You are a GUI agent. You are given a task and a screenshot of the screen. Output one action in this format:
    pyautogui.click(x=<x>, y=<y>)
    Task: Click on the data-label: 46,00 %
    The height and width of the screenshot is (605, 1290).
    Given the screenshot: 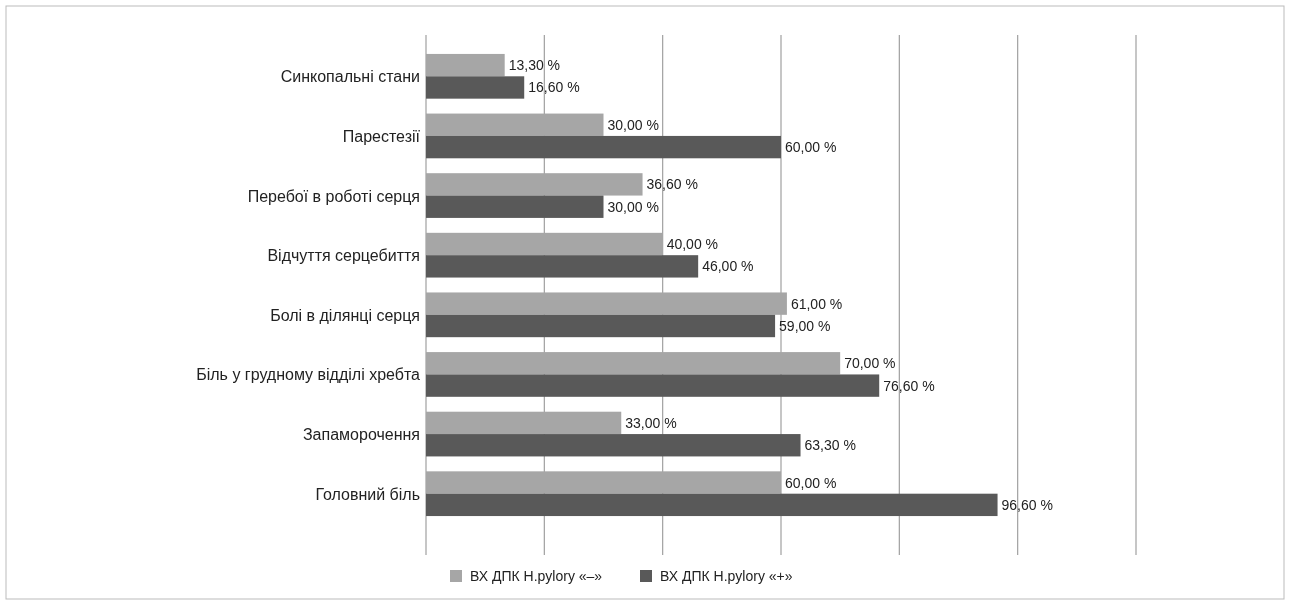 What is the action you would take?
    pyautogui.click(x=728, y=266)
    